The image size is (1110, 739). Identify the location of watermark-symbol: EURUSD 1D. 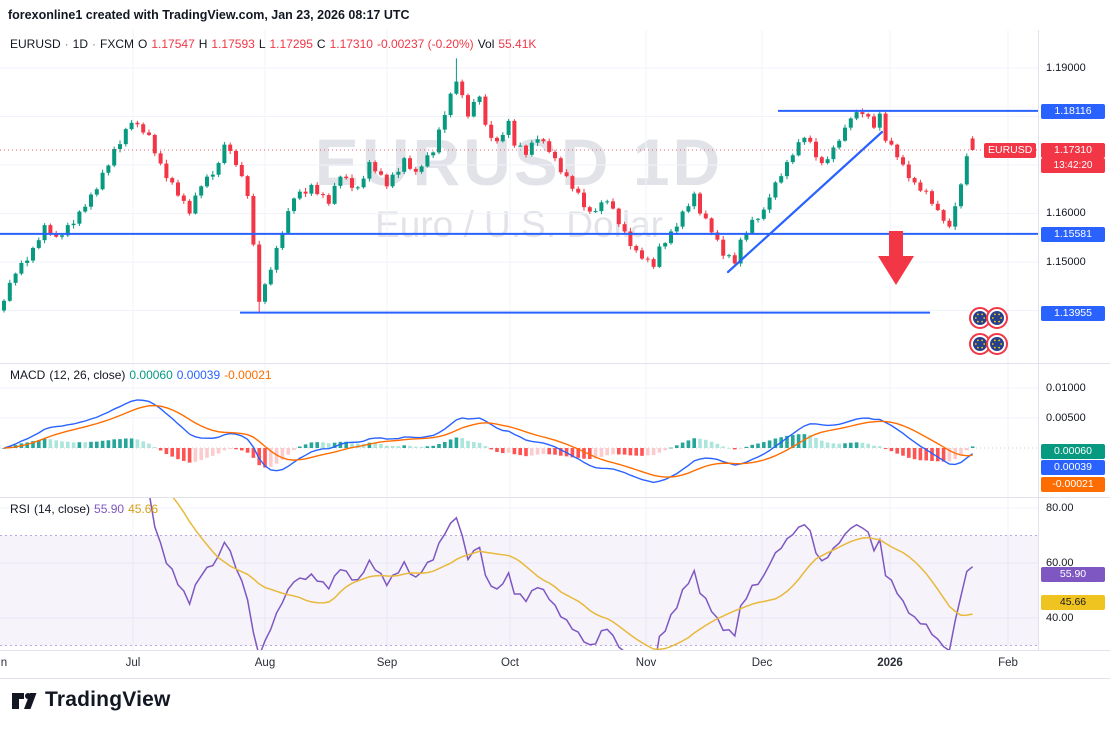
(519, 162).